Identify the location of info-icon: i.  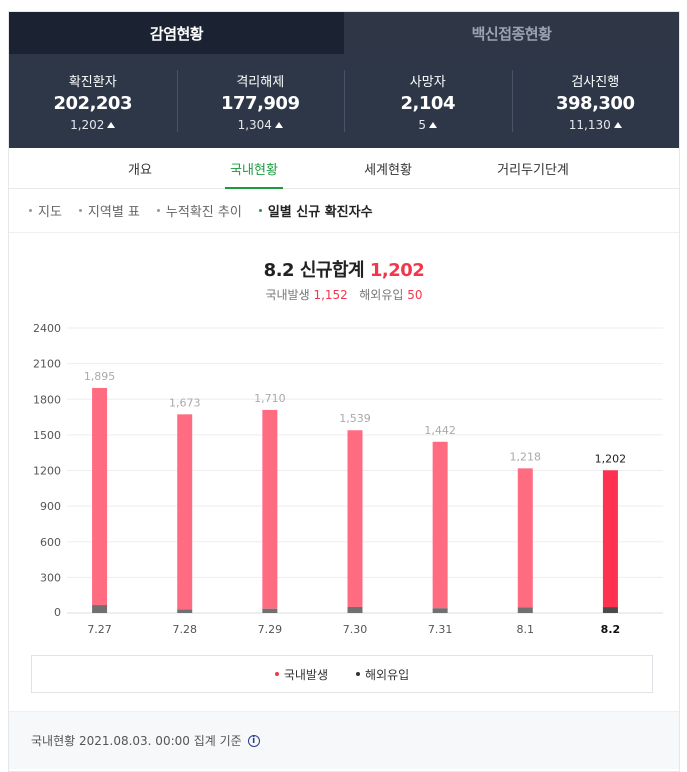
(253, 740).